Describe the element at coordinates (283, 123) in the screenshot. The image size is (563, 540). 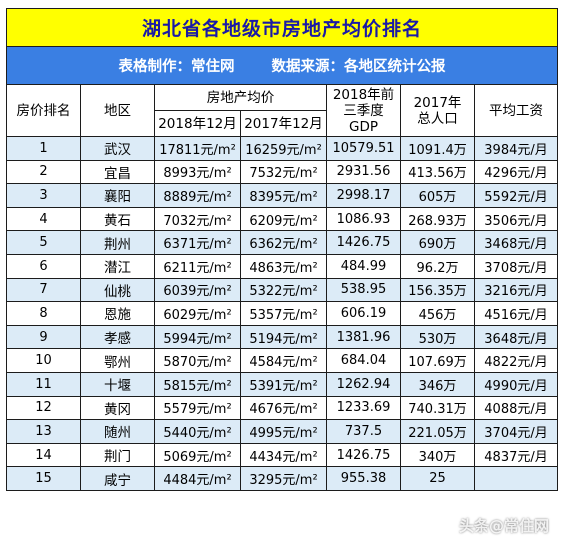
I see `header-price-2017: 2017年12月` at that location.